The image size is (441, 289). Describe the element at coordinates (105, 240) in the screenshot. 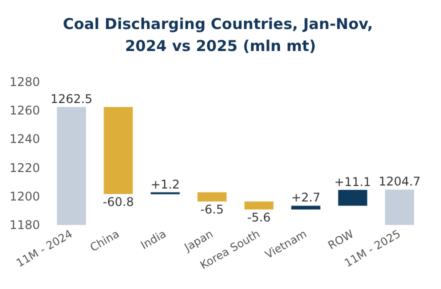

I see `x-tick-label: China` at that location.